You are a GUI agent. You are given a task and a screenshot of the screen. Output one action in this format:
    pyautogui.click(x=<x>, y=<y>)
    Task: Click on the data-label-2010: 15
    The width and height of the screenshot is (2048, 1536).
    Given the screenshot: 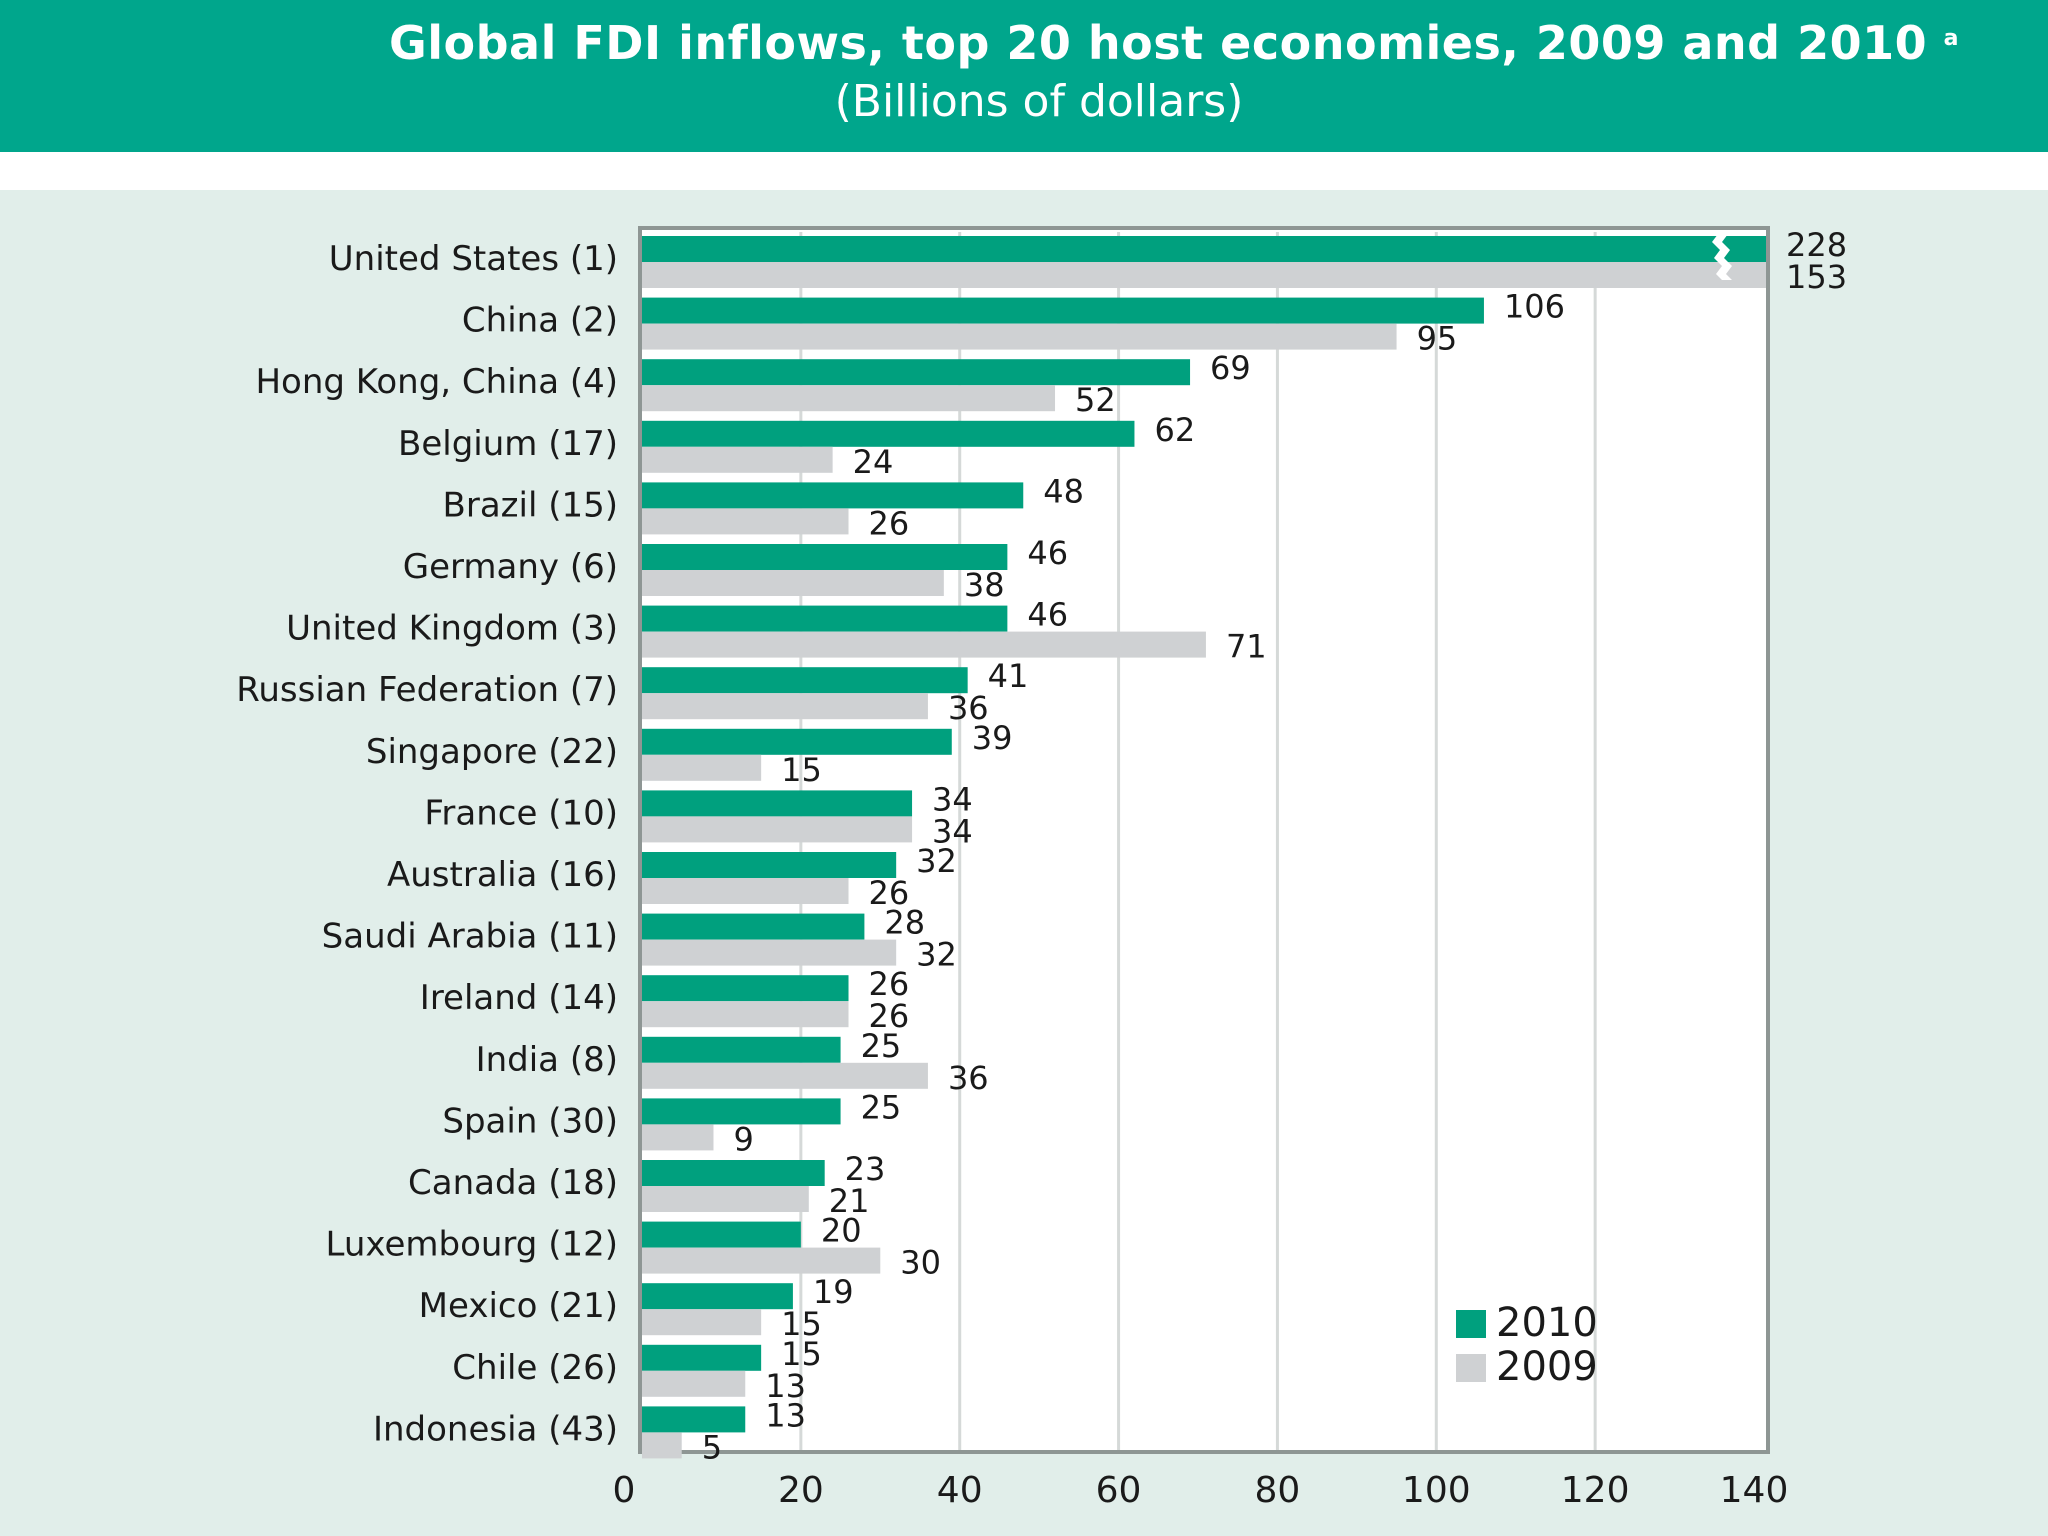 What is the action you would take?
    pyautogui.click(x=801, y=1354)
    